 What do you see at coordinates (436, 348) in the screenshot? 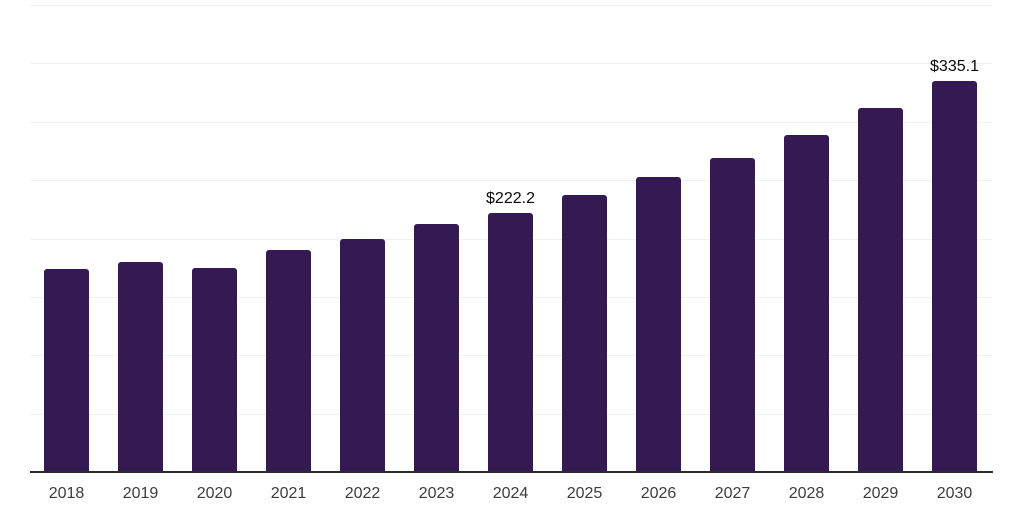
I see `bar-2023` at bounding box center [436, 348].